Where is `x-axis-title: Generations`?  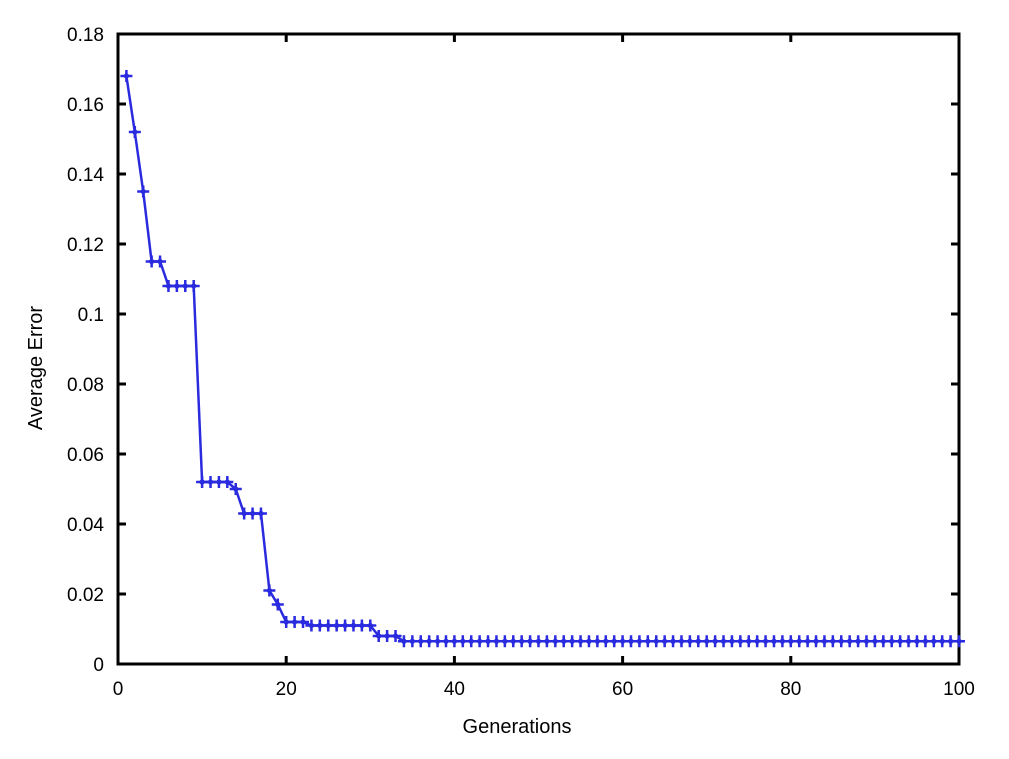 x-axis-title: Generations is located at coordinates (517, 727).